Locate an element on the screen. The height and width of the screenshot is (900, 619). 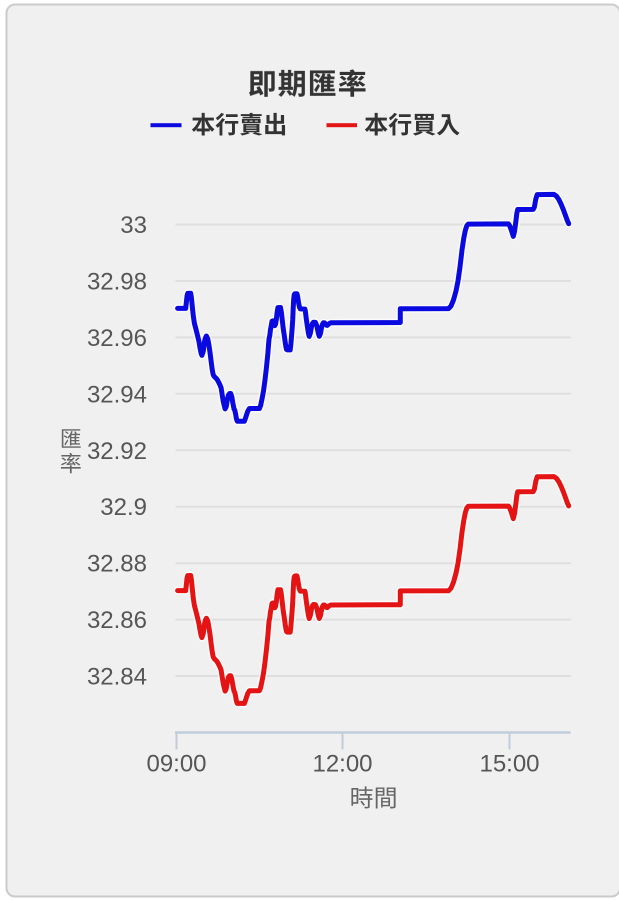
svg-text: 15:00 is located at coordinates (509, 763).